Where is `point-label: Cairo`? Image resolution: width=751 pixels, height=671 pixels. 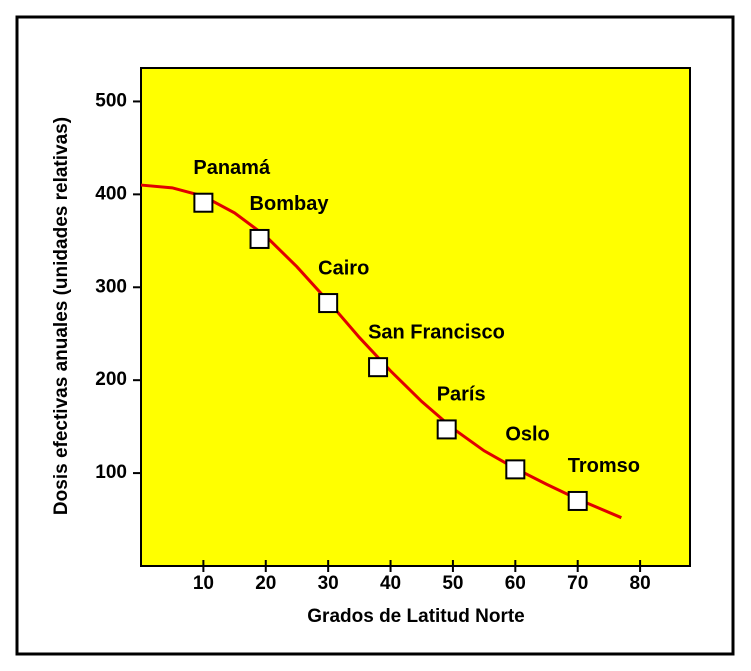 point-label: Cairo is located at coordinates (343, 268).